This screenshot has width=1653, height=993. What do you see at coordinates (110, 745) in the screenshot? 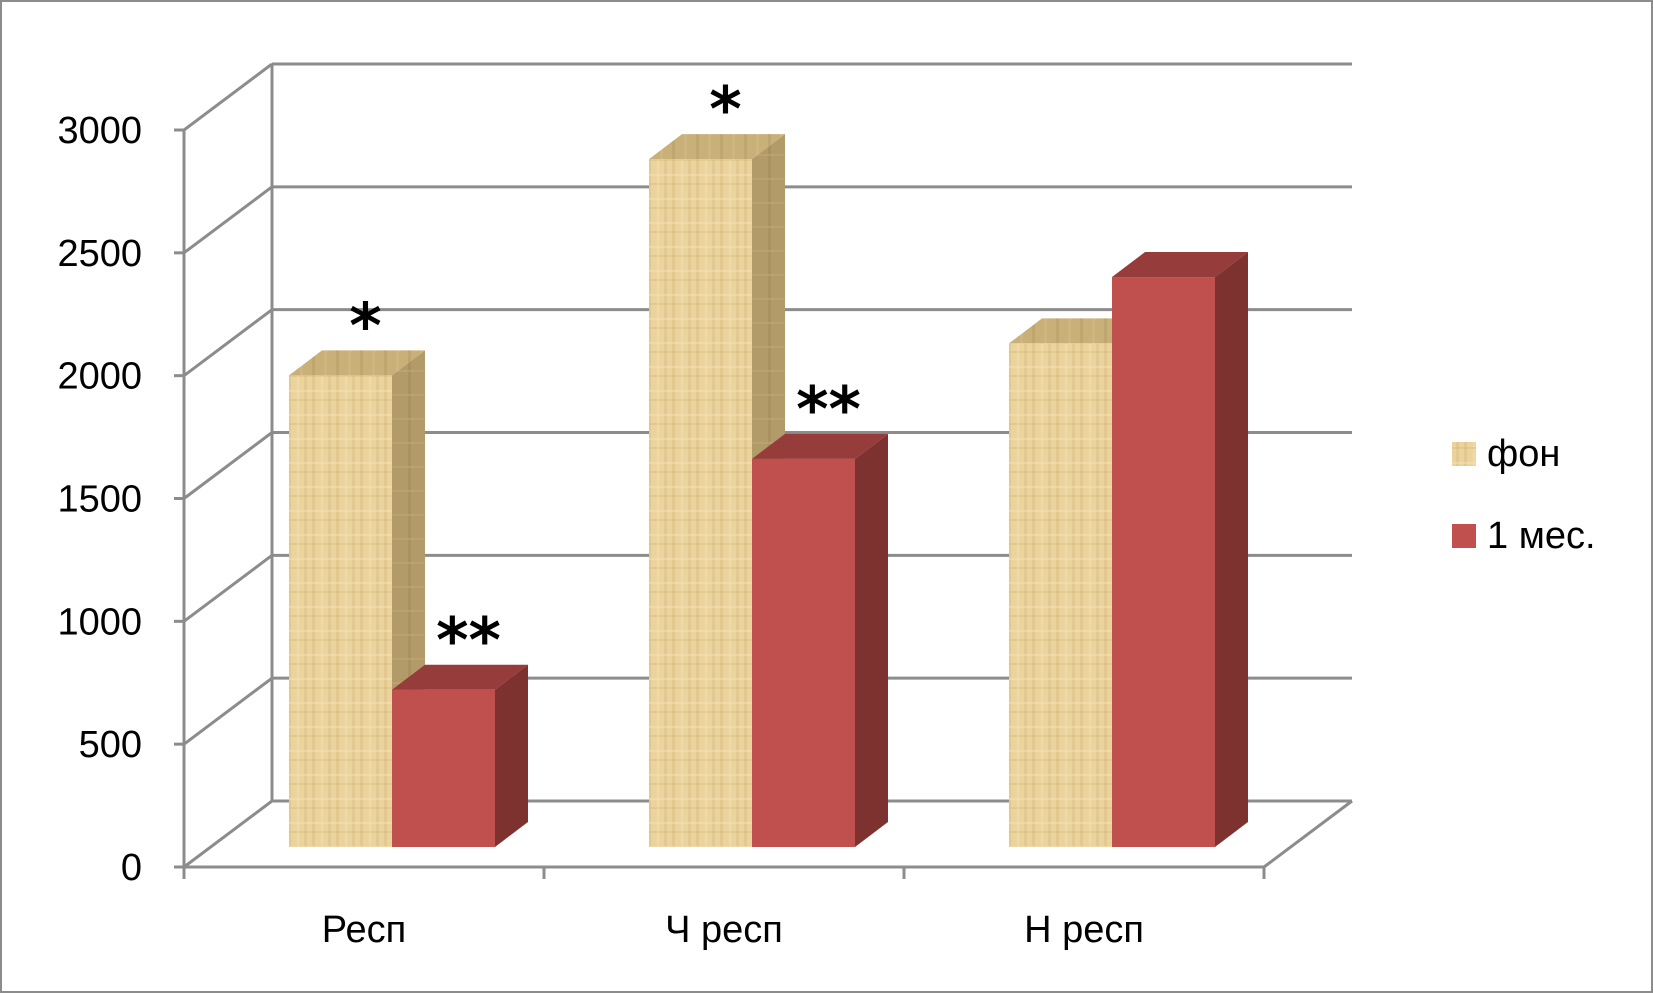
I see `y-tick-label: 500` at bounding box center [110, 745].